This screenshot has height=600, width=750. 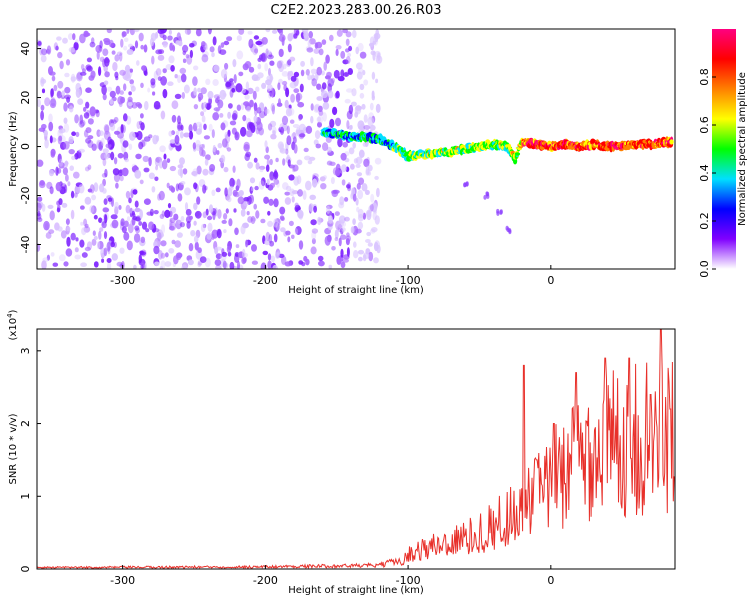 I want to click on spectrogram-signal-cell, so click(x=515, y=161).